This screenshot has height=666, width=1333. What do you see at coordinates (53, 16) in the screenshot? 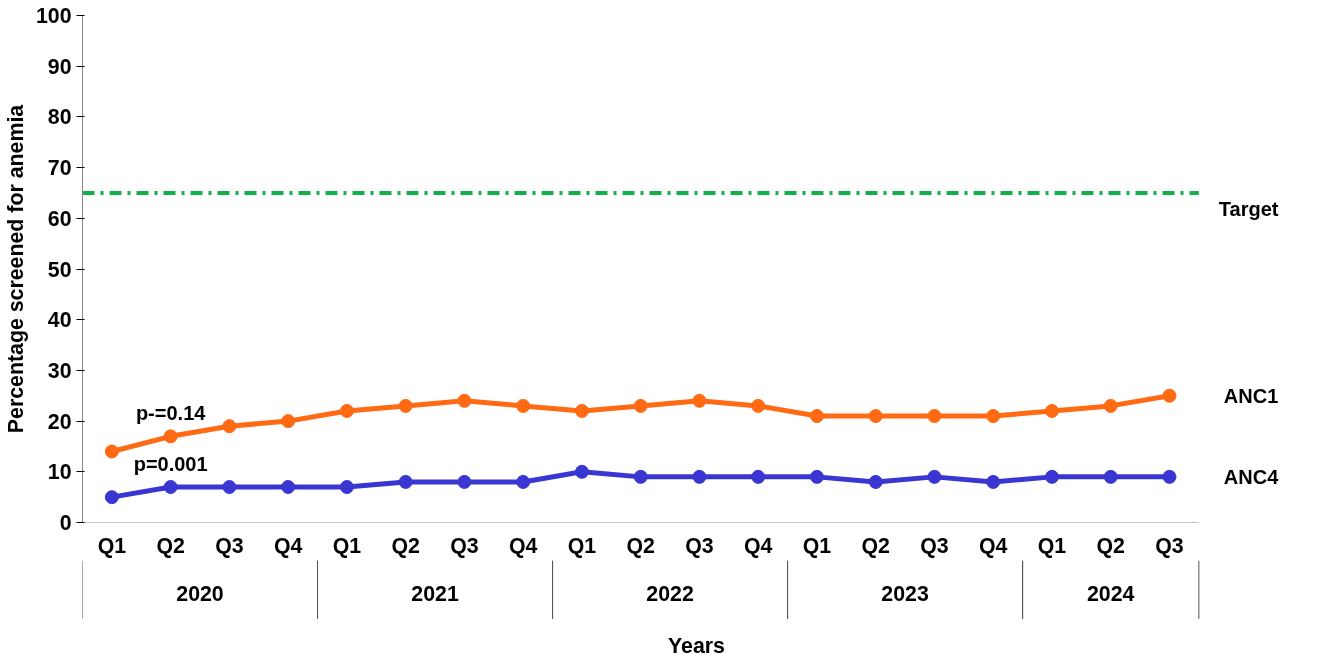
I see `y-tick-label: 100` at bounding box center [53, 16].